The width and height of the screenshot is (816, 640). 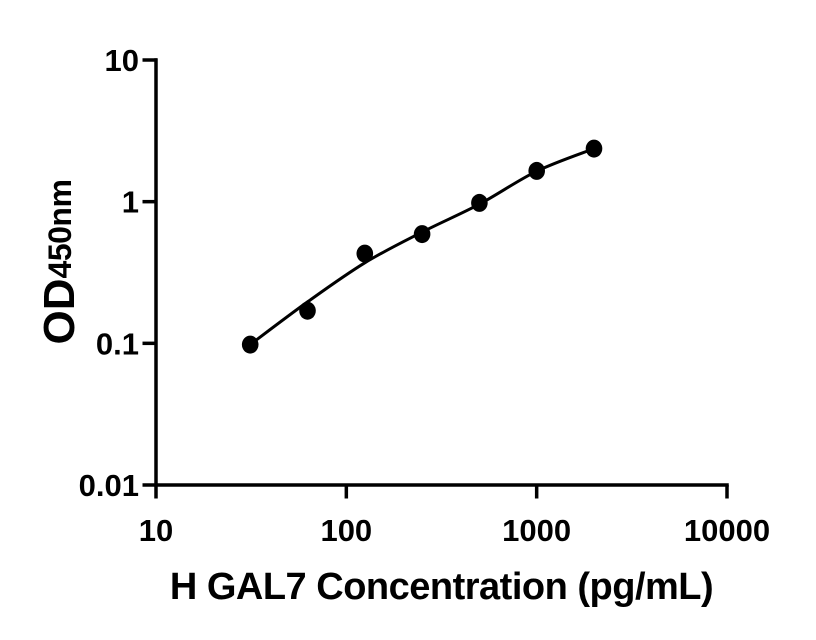 I want to click on x-axis-title: H GAL7 Concentration (pg/mL), so click(x=441, y=587).